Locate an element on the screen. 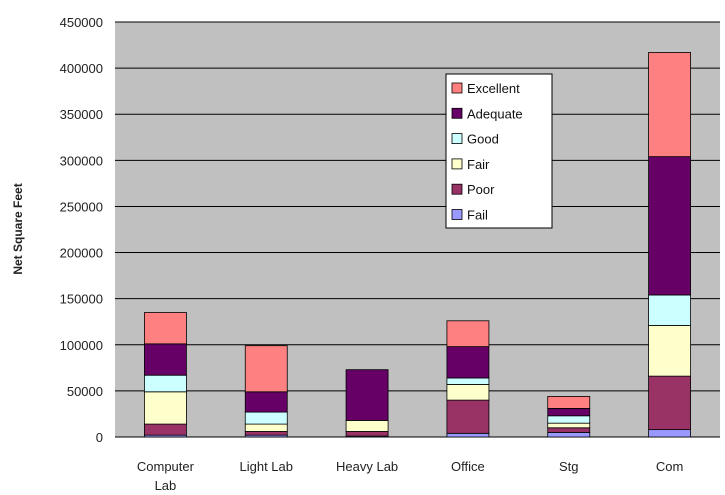 This screenshot has height=495, width=725. legend-box is located at coordinates (499, 151).